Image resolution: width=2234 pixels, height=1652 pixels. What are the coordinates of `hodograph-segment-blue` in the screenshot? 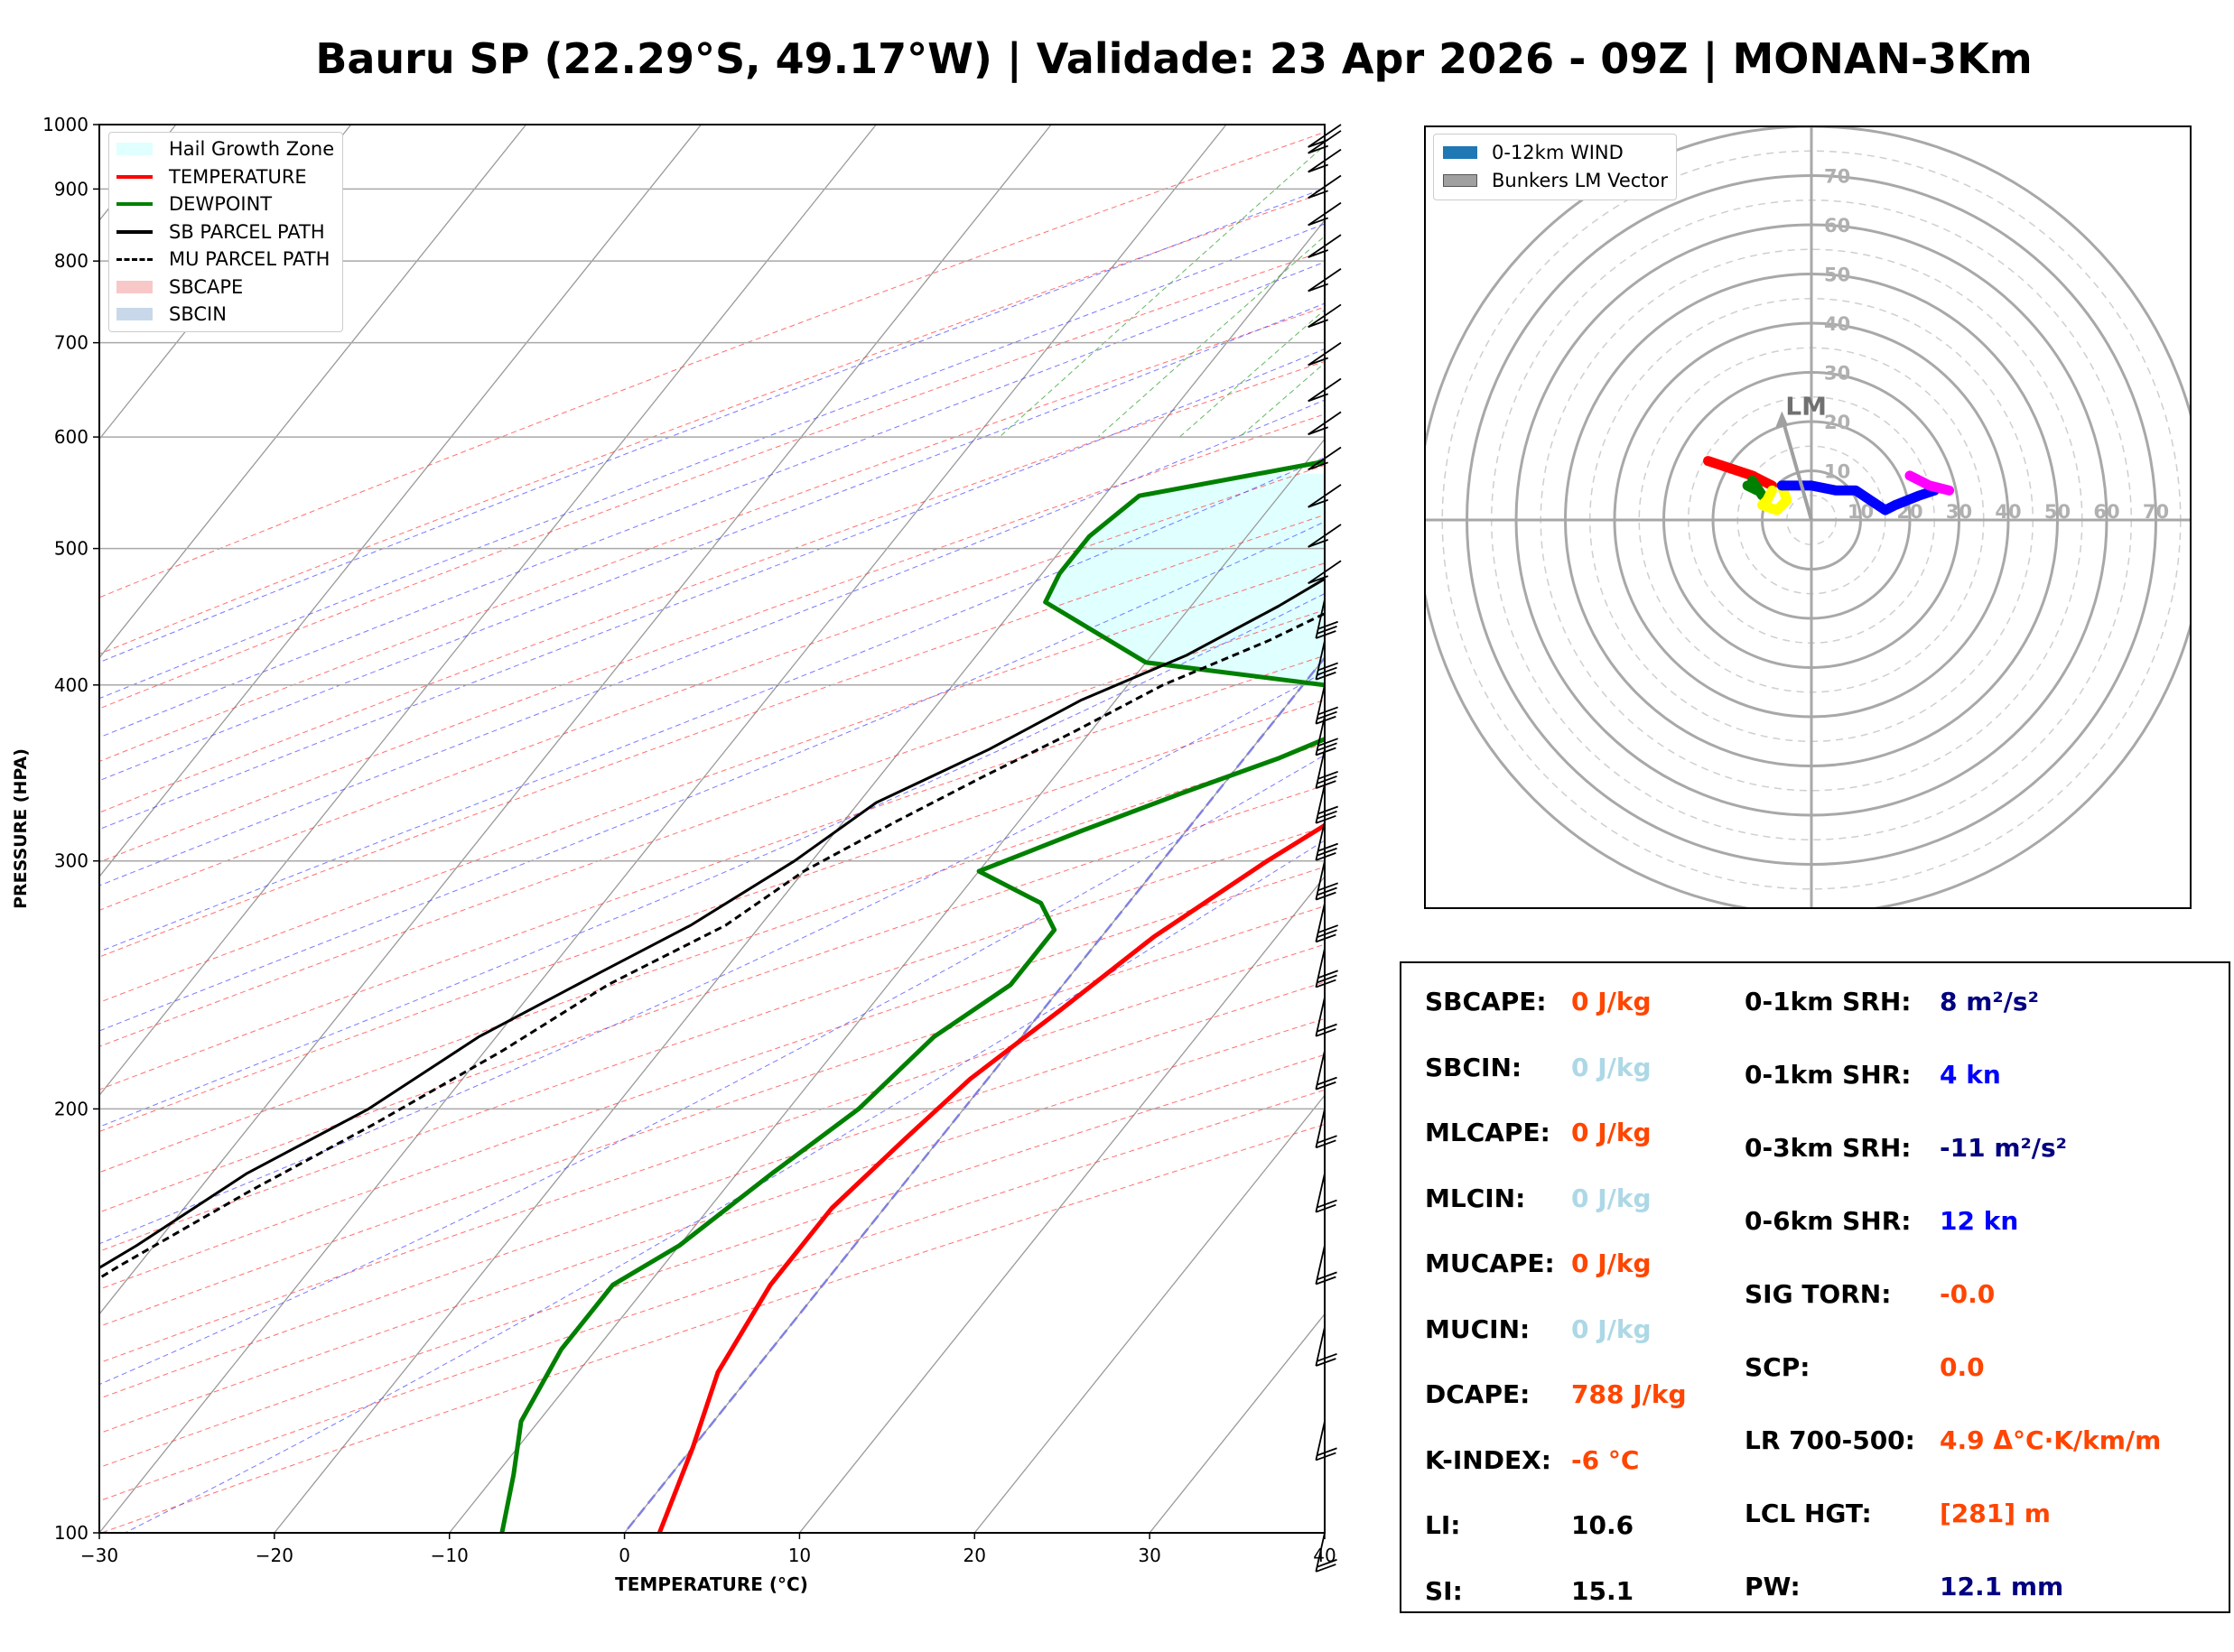 It's located at (1858, 497).